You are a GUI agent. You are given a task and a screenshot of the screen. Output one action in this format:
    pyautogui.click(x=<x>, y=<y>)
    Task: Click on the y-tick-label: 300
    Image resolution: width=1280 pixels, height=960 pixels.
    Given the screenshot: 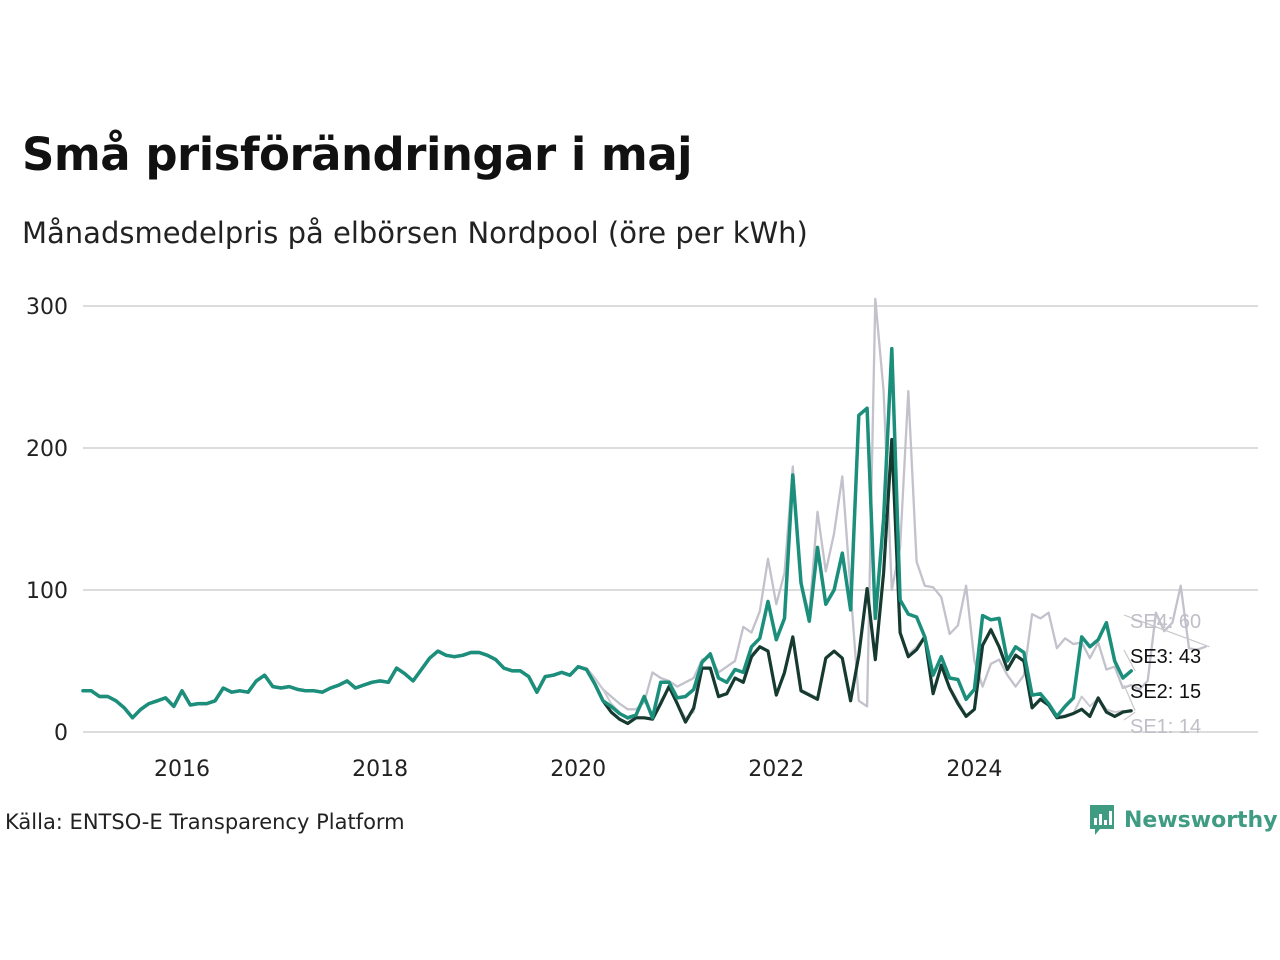 What is the action you would take?
    pyautogui.click(x=47, y=307)
    